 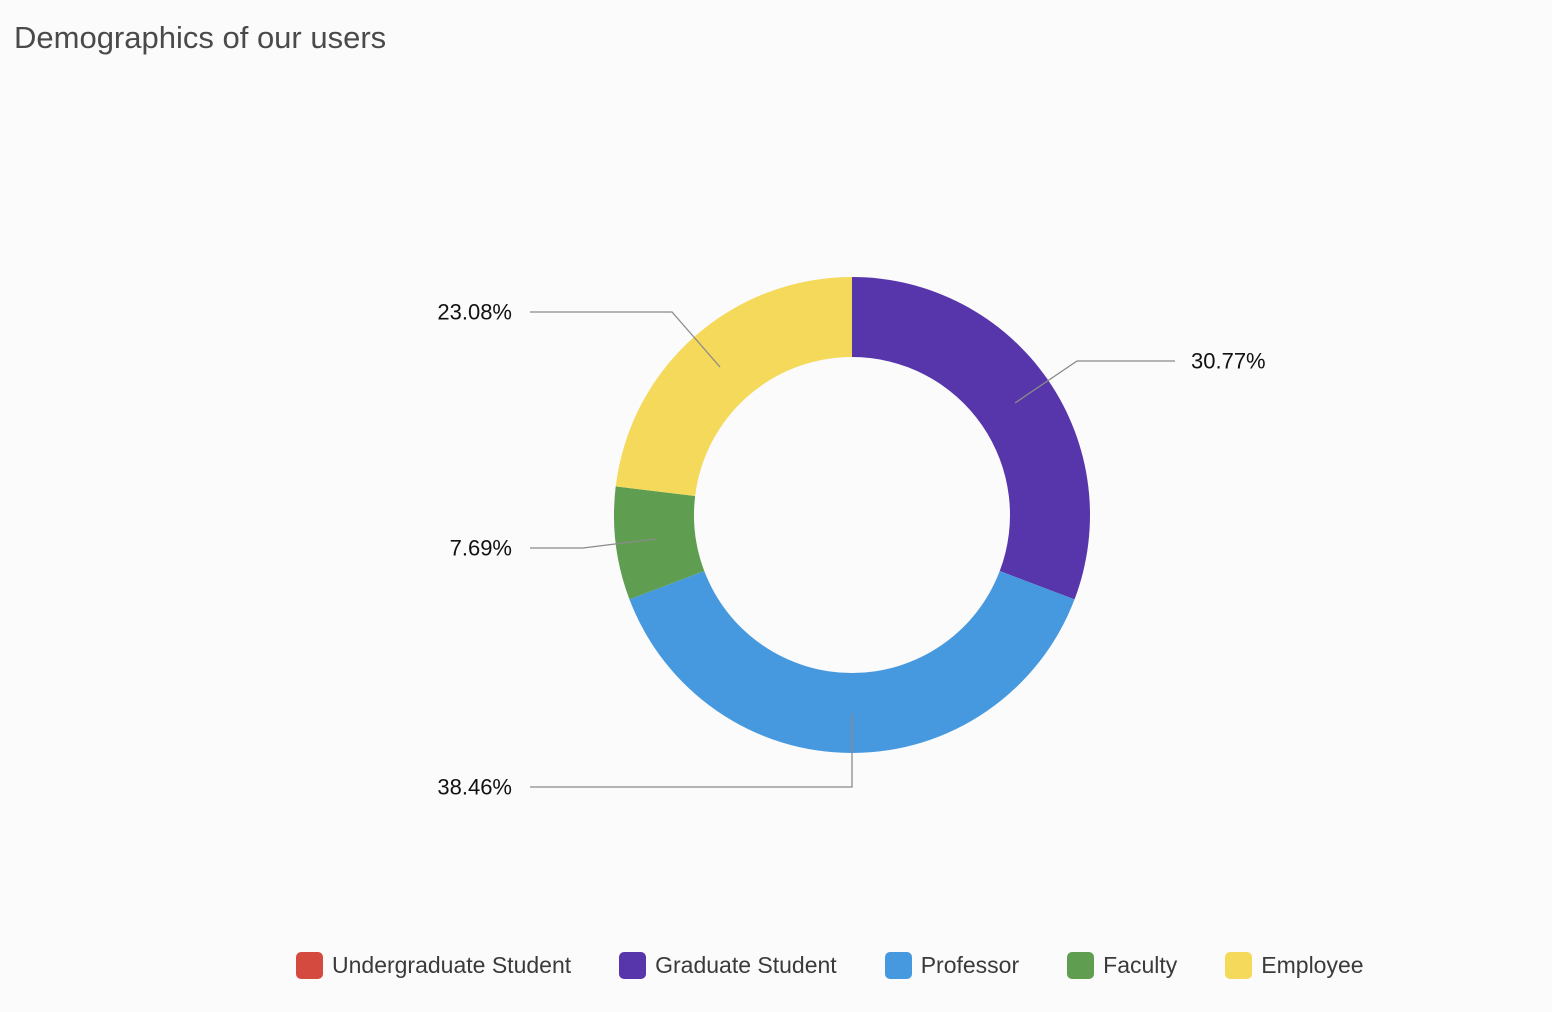 I want to click on legend-item-employee: Employee, so click(x=1294, y=965).